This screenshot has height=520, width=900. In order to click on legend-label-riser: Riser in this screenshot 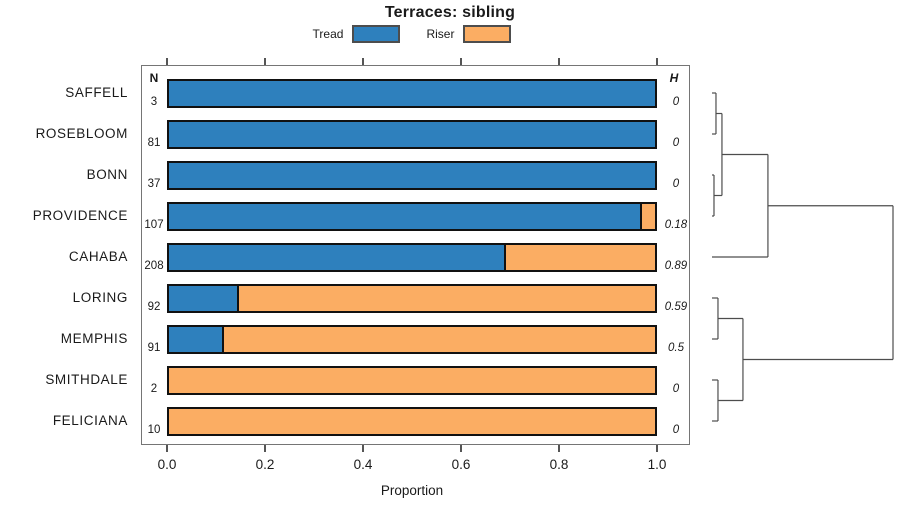, I will do `click(440, 34)`.